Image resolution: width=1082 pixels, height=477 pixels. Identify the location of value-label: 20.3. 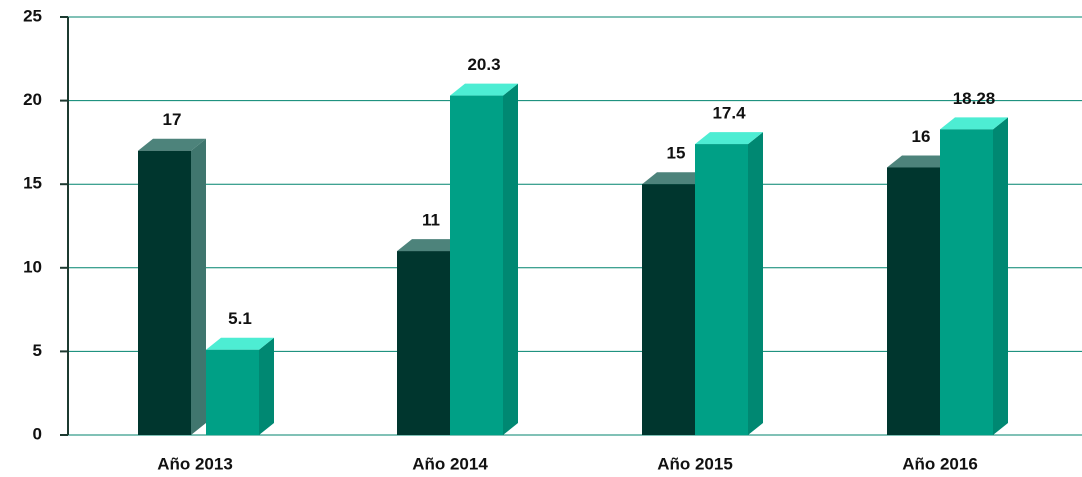
(483, 64).